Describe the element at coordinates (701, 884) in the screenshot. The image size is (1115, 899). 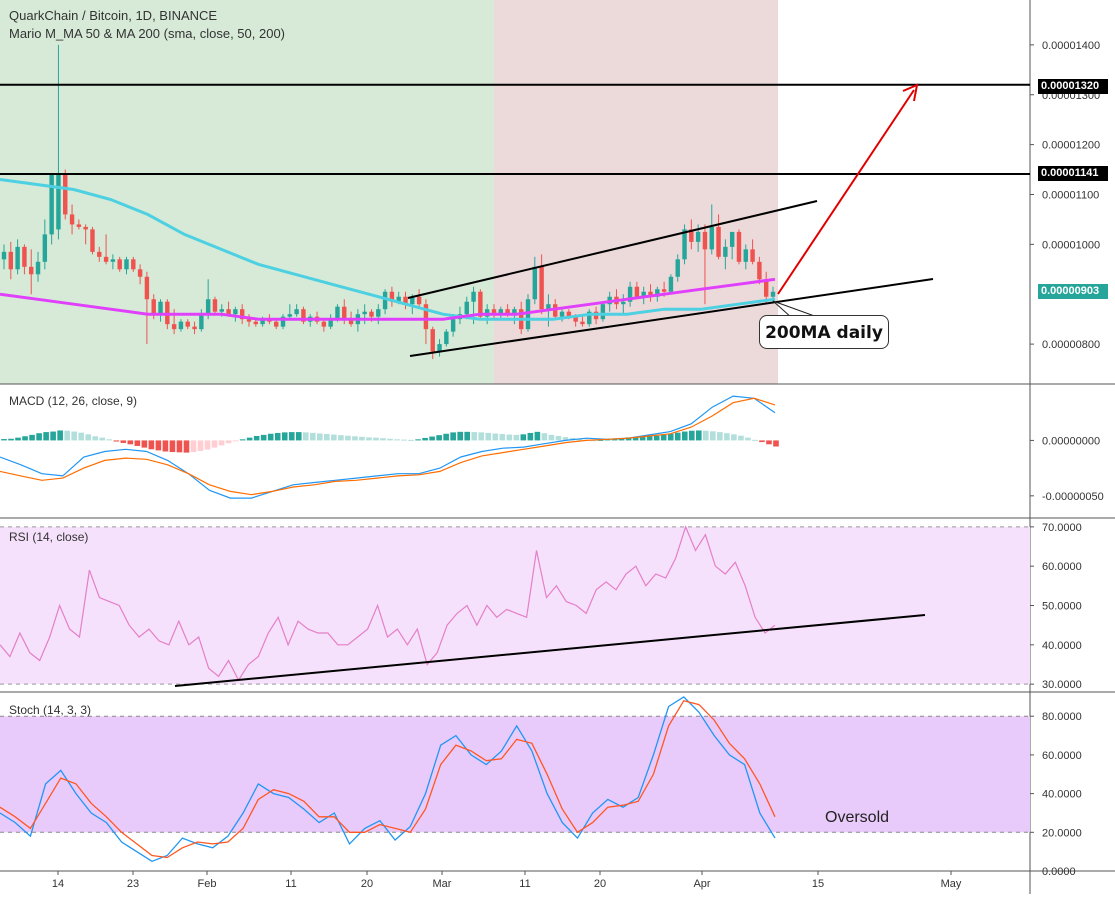
I see `x-tick-label: Apr` at that location.